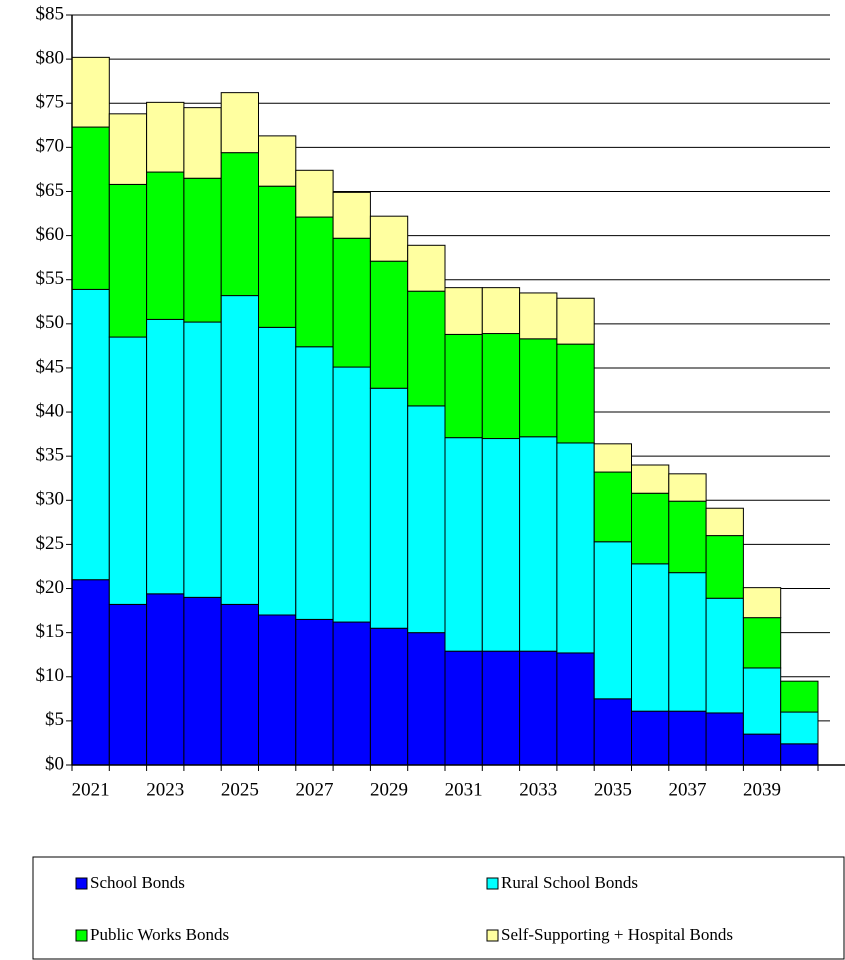 This screenshot has height=960, width=845. What do you see at coordinates (50, 13) in the screenshot?
I see `y-tick-label: $85` at bounding box center [50, 13].